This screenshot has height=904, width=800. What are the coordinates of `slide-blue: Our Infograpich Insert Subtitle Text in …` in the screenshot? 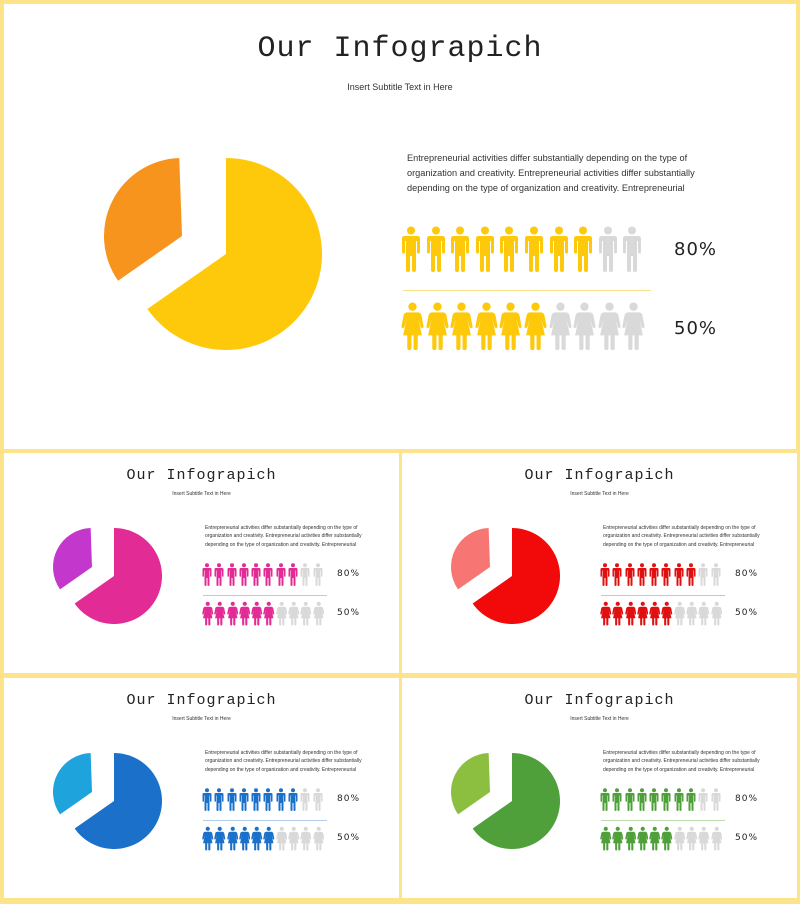 It's located at (201, 788).